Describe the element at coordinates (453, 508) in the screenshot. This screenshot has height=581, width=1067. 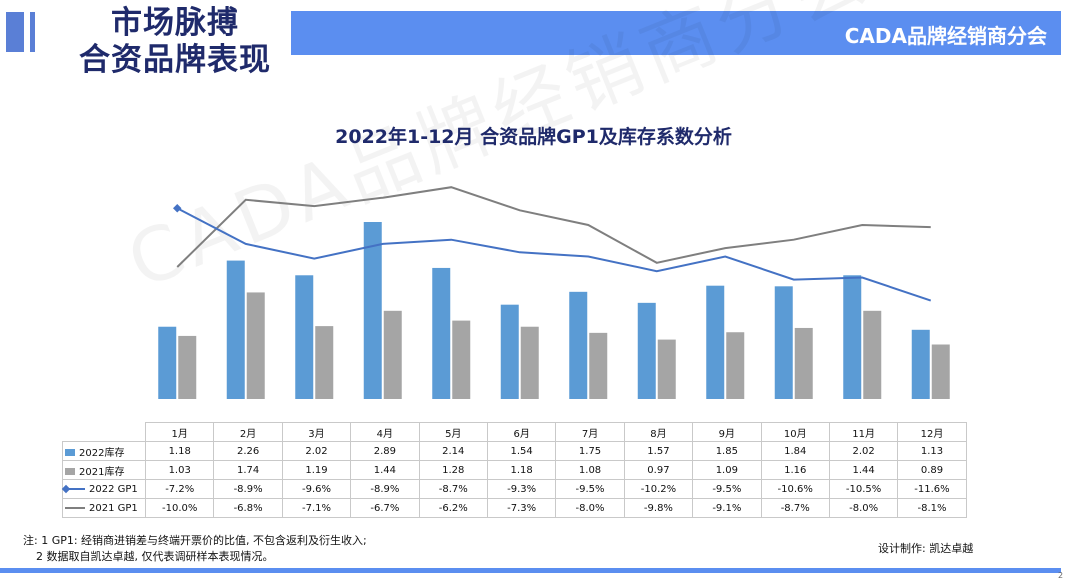
I see `table-cell: -6.2%` at that location.